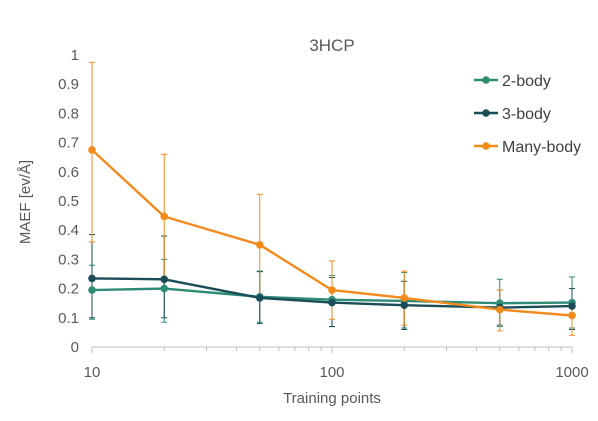  Describe the element at coordinates (75, 55) in the screenshot. I see `y-tick-label: 1` at that location.